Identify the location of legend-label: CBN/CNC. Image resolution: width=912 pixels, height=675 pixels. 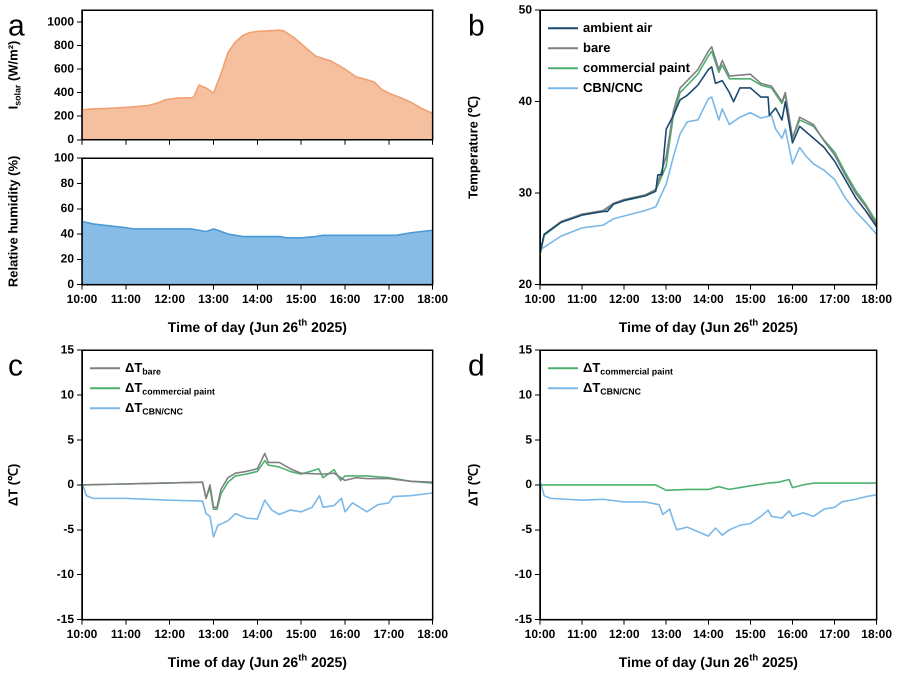
(613, 87).